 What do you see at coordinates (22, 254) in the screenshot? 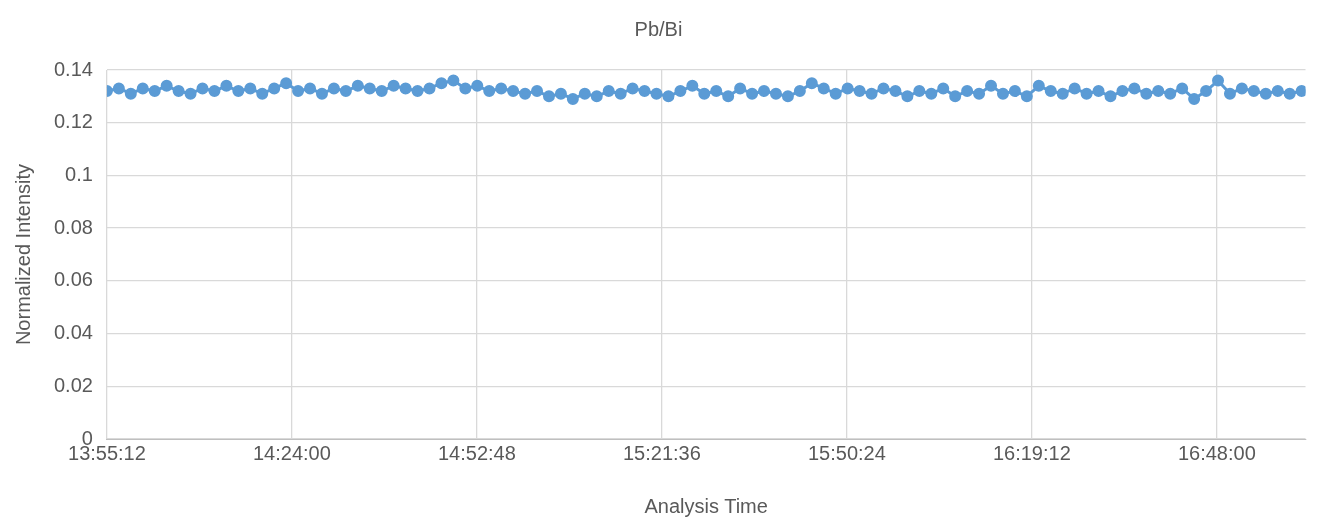
I see `y-axis-title: Normalized Intensity` at bounding box center [22, 254].